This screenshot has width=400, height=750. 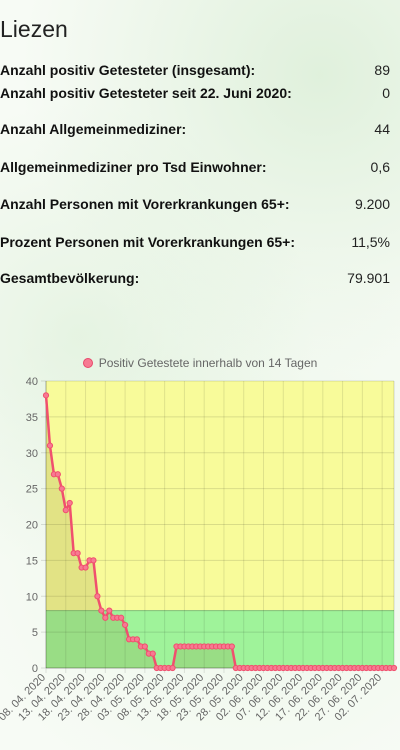 I want to click on stat-label: Anzahl positiv Getesteter (insgesamt):, so click(x=128, y=70).